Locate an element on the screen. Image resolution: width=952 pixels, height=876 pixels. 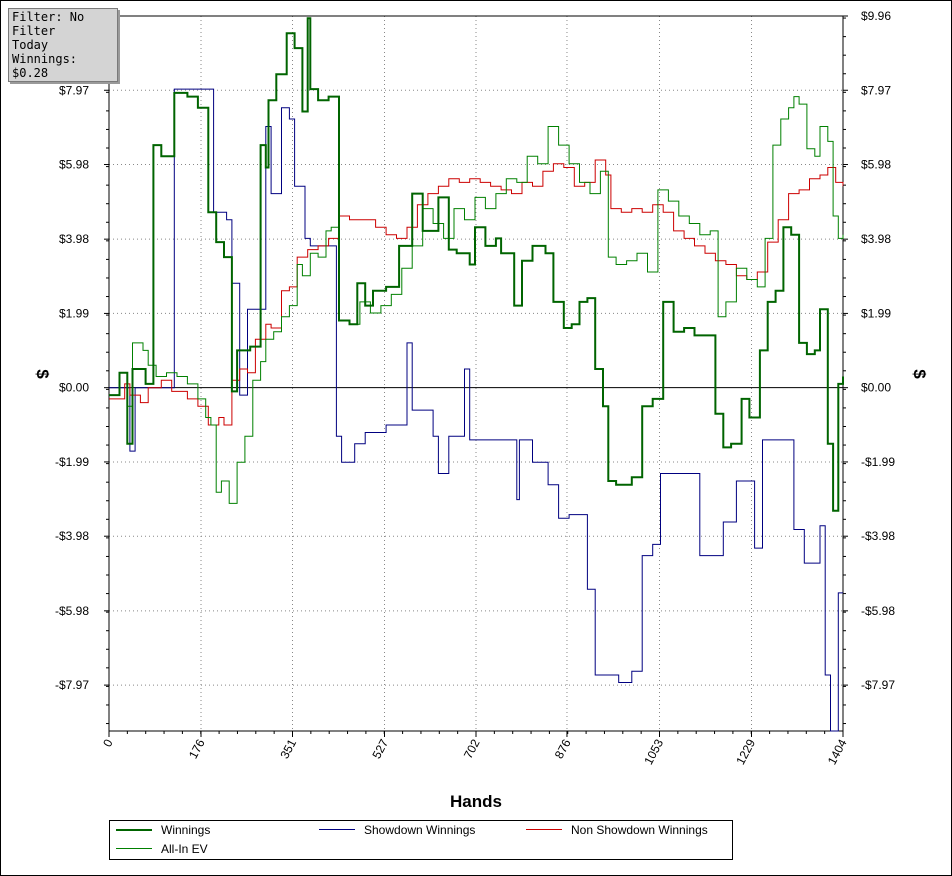
legend-swatch-winnings is located at coordinates (134, 830).